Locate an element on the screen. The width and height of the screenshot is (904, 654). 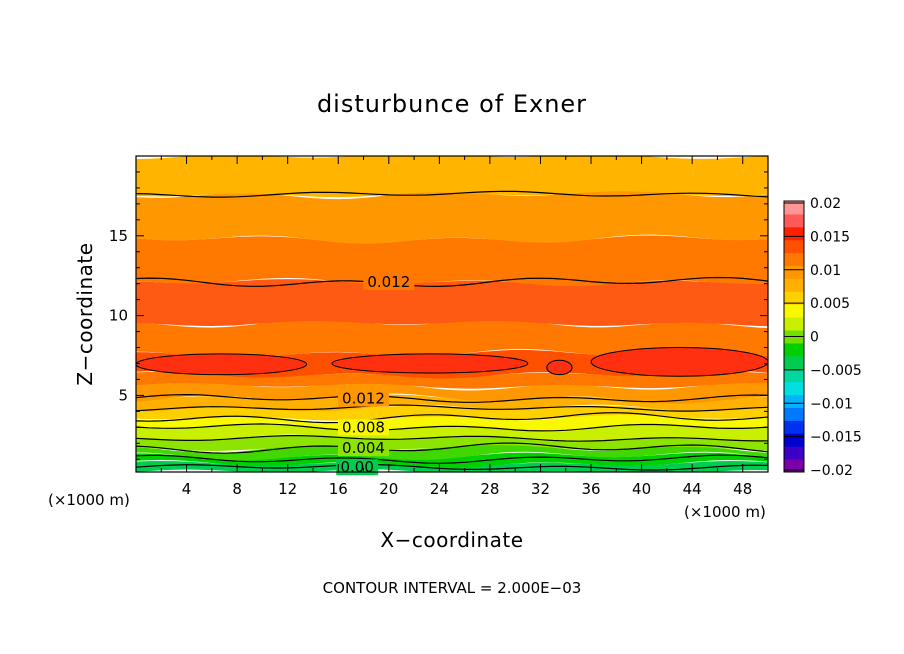
x-tick-label: 44 is located at coordinates (692, 489).